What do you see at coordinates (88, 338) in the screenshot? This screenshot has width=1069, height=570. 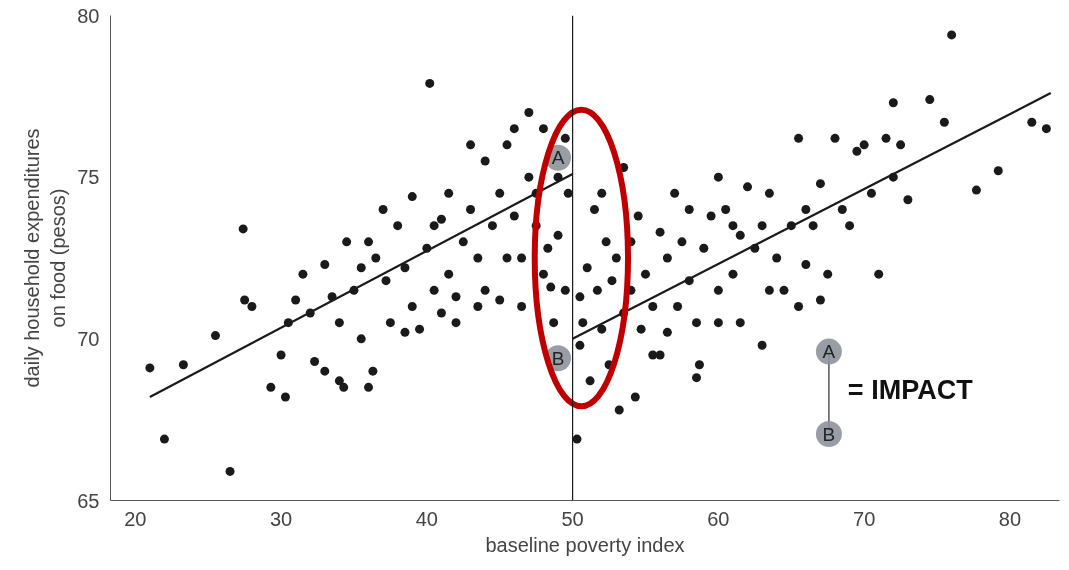 I see `y-tick-label: 70` at bounding box center [88, 338].